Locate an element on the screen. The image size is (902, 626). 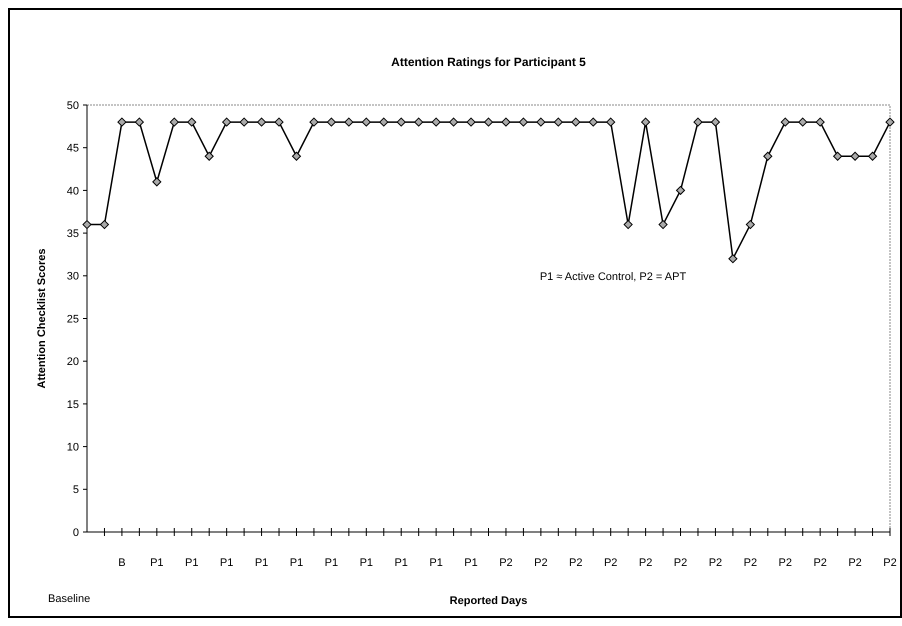
chart-title: Attention Ratings for Participant 5 is located at coordinates (488, 62).